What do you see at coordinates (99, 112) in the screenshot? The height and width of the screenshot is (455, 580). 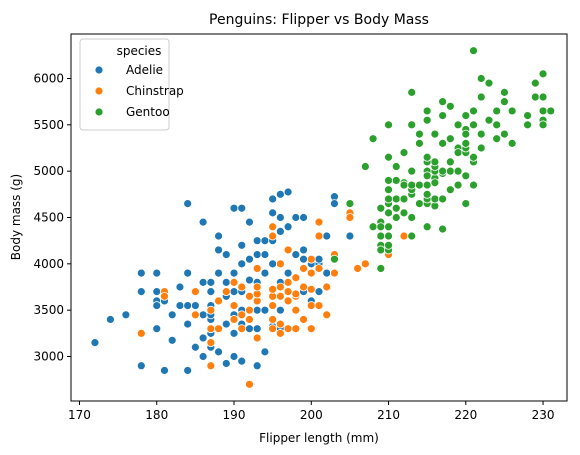 I see `legend-marker-gentoo` at bounding box center [99, 112].